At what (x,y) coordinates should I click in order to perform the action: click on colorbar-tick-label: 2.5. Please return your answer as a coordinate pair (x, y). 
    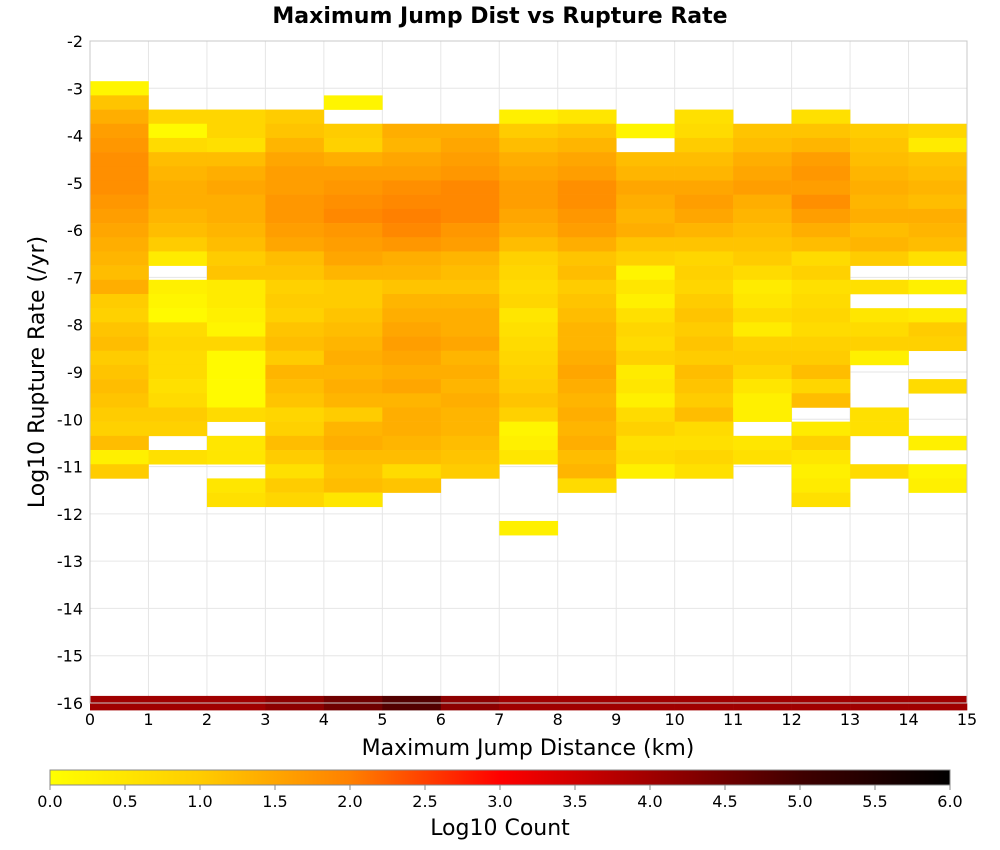
    Looking at the image, I should click on (424, 801).